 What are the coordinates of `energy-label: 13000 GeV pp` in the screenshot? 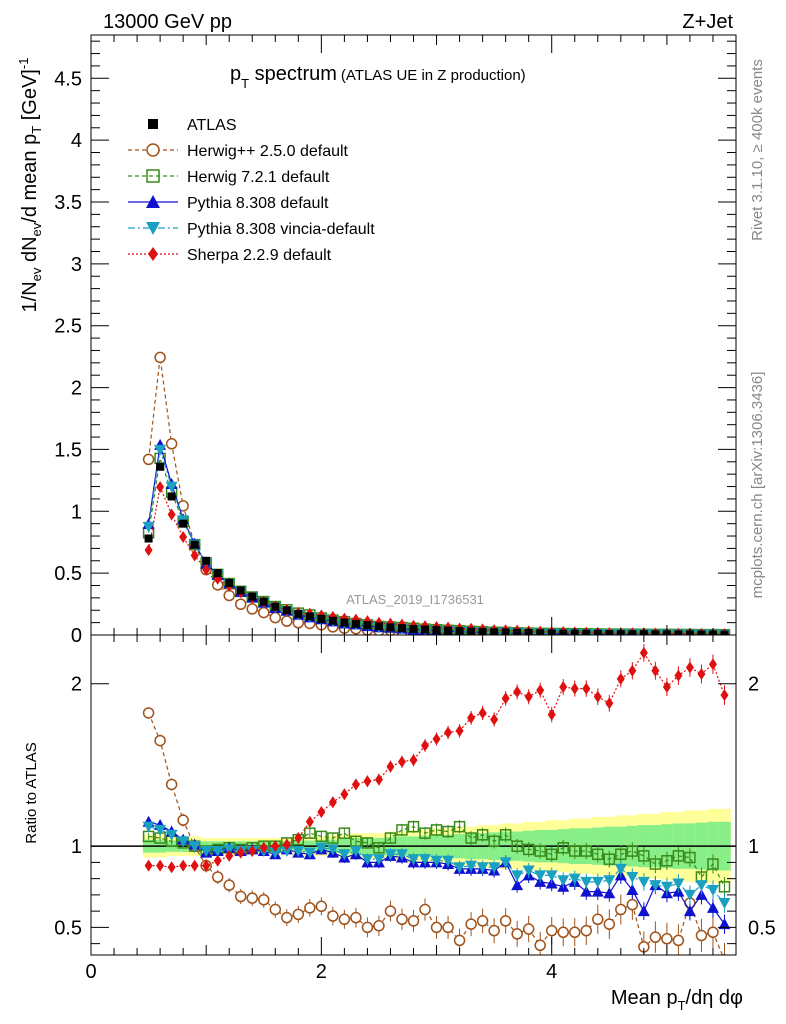 It's located at (167, 22).